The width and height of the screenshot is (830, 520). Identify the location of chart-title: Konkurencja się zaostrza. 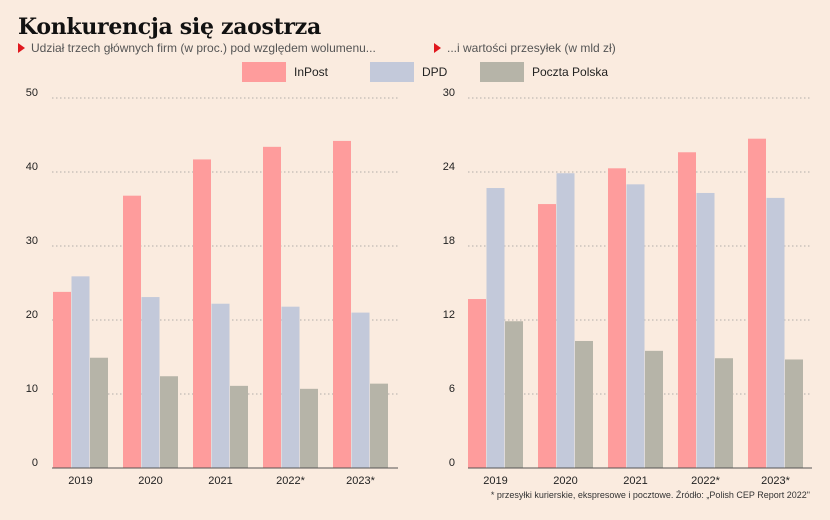
(169, 27).